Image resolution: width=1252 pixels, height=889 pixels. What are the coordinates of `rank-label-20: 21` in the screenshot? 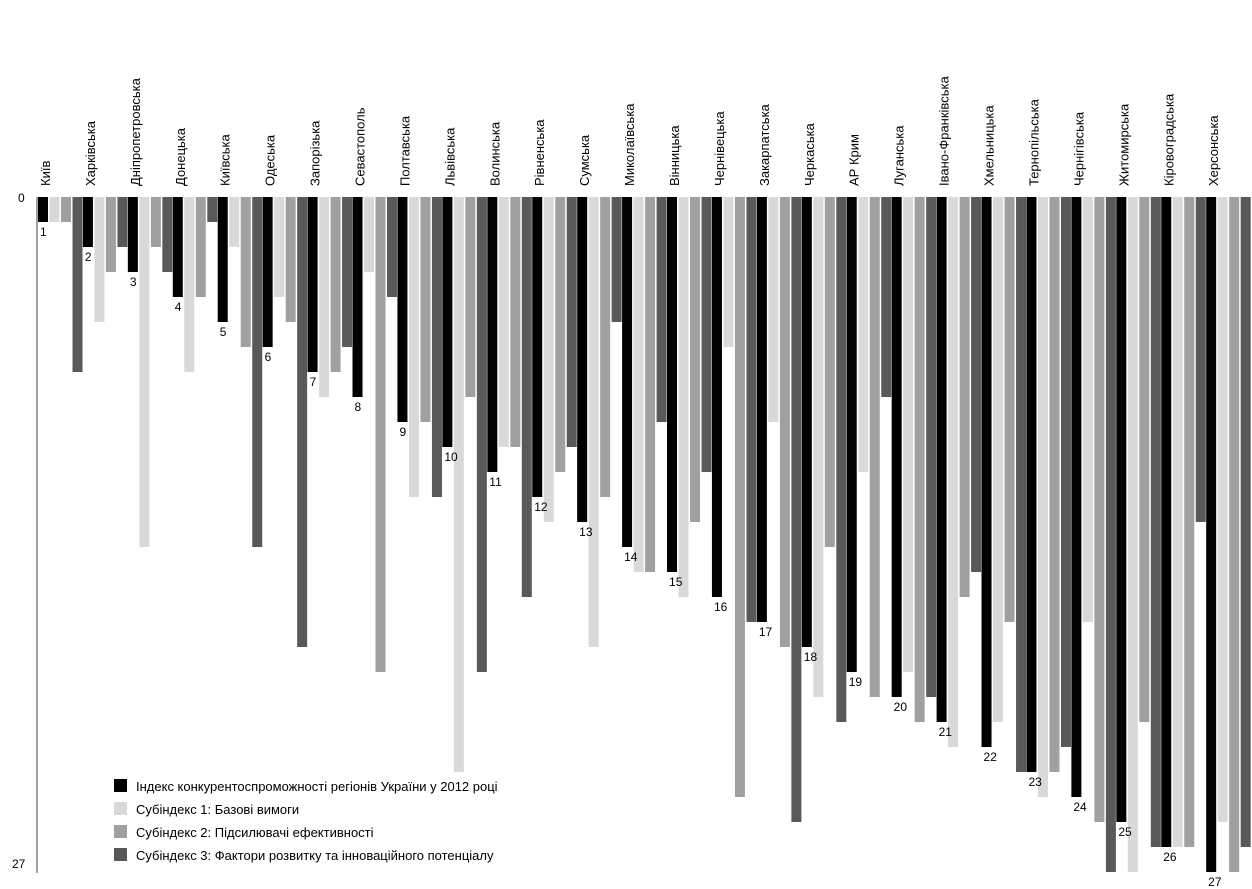 It's located at (946, 732).